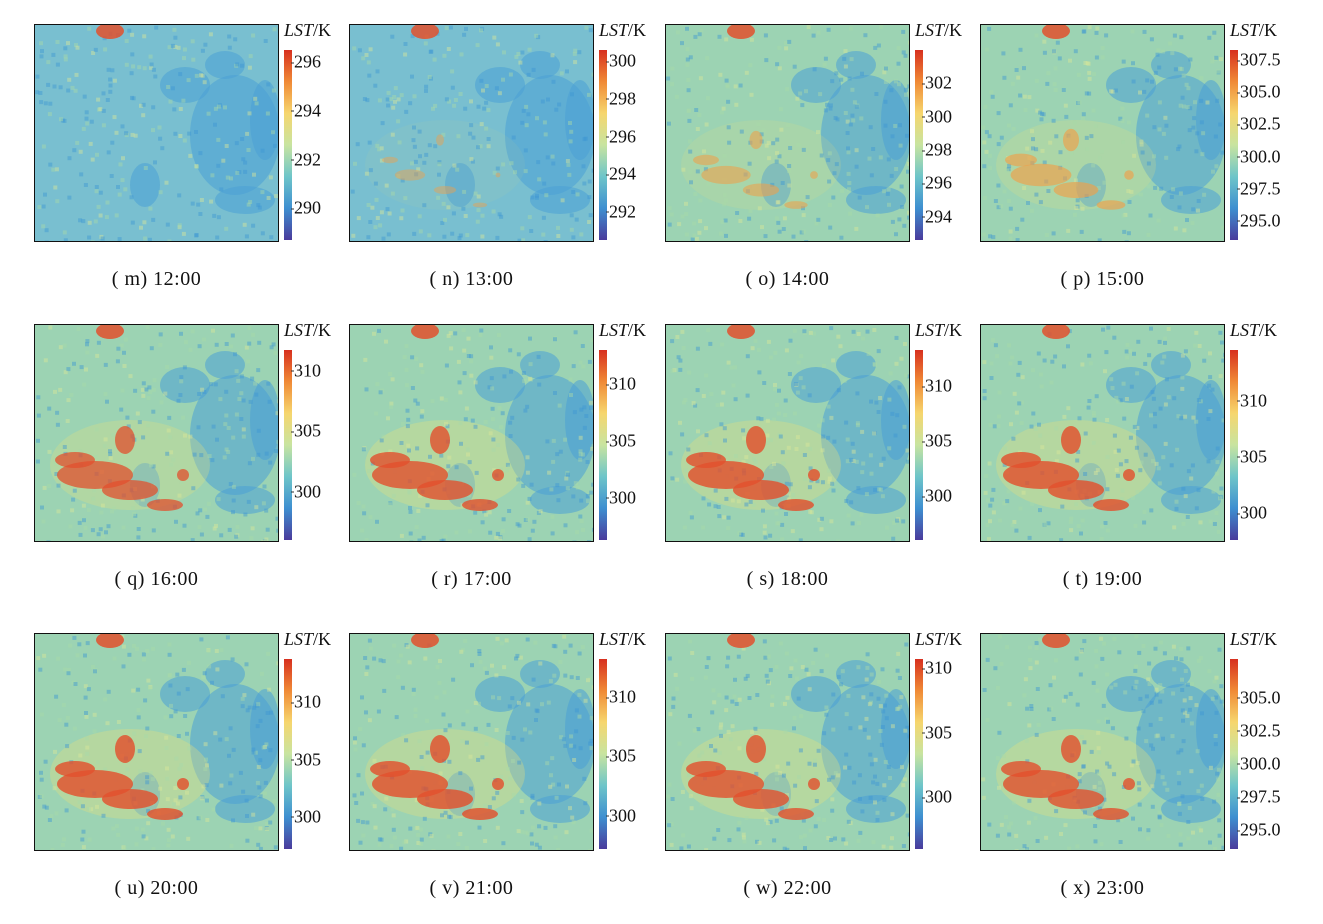 The height and width of the screenshot is (924, 1323). I want to click on panel-caption: ( t) 19:00, so click(1102, 579).